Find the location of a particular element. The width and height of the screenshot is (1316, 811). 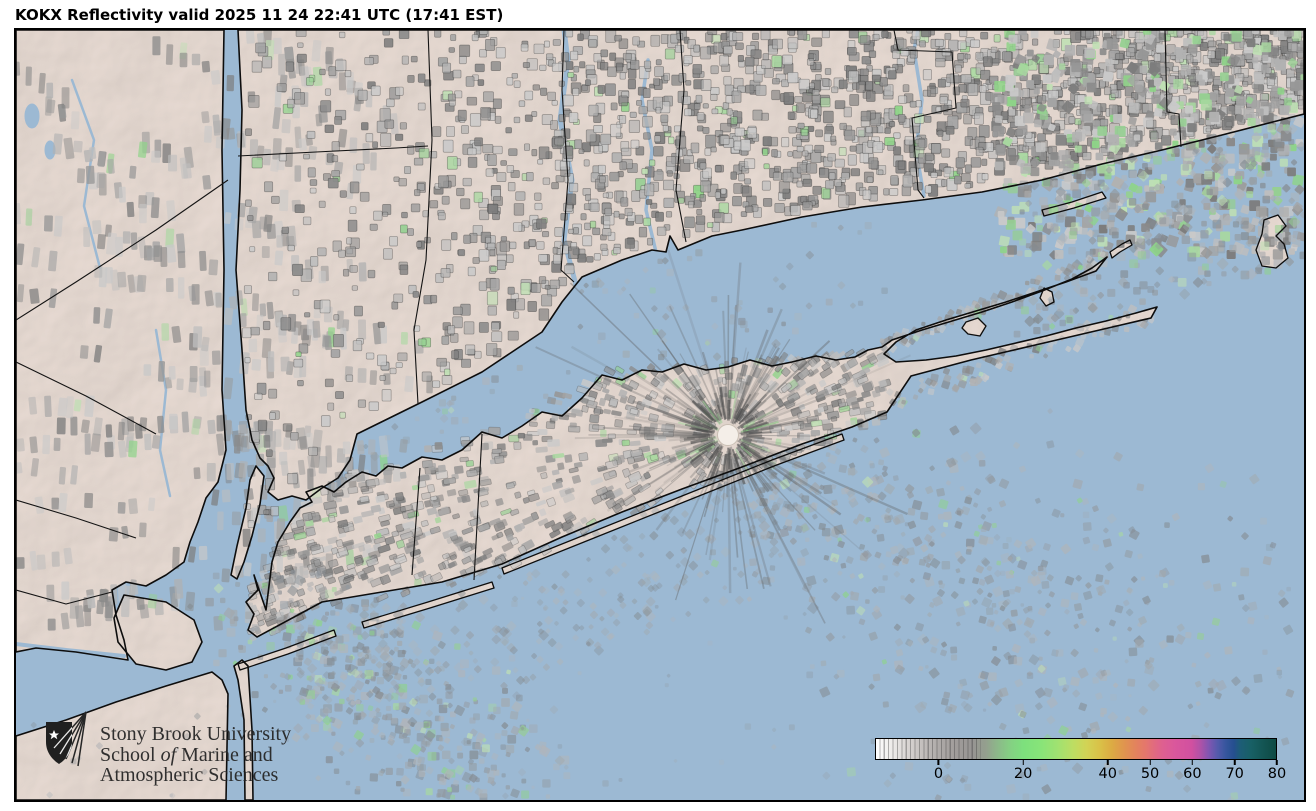

colorbar-tick: 70 is located at coordinates (1234, 771).